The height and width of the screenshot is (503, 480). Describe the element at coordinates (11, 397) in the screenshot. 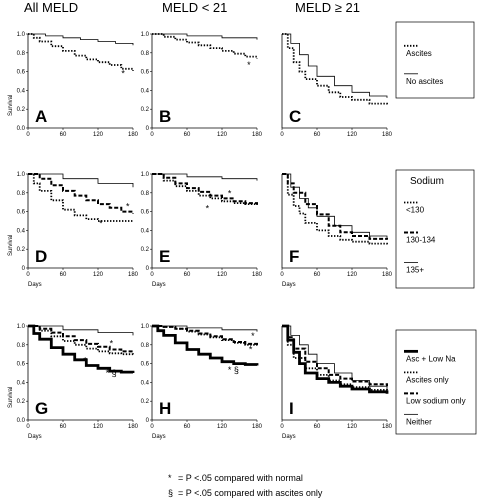

I see `y-axis-label: Survival` at that location.